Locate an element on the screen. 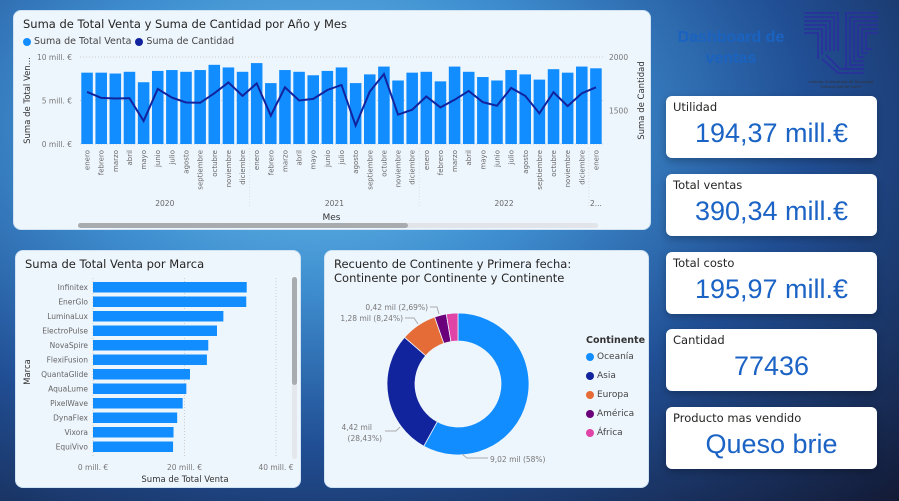 This screenshot has width=899, height=501. svg-text:Instituto Universitario de Tec: Instituto Universitario de Tecnología is located at coordinates (841, 82).